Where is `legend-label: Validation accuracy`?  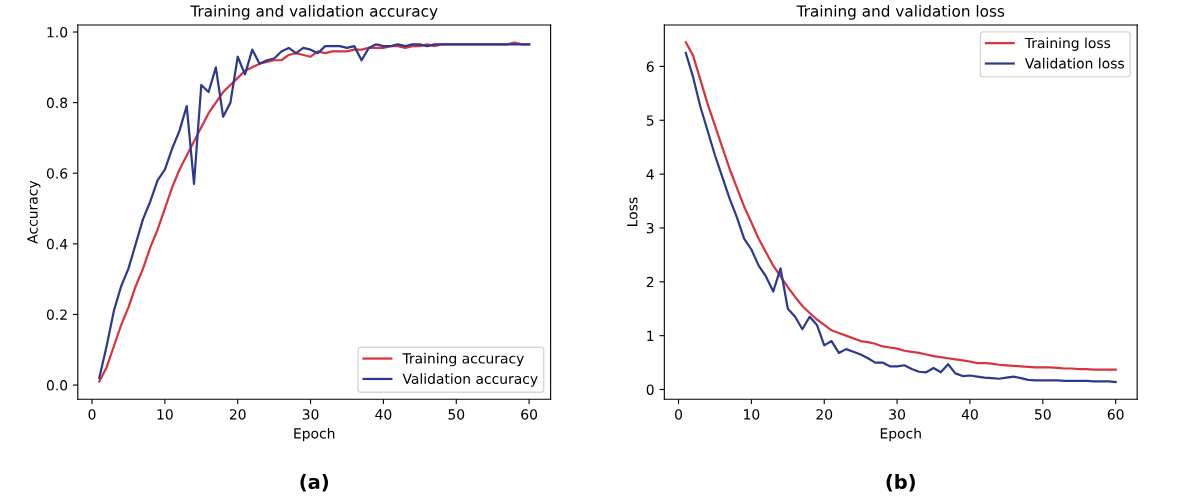 legend-label: Validation accuracy is located at coordinates (470, 380).